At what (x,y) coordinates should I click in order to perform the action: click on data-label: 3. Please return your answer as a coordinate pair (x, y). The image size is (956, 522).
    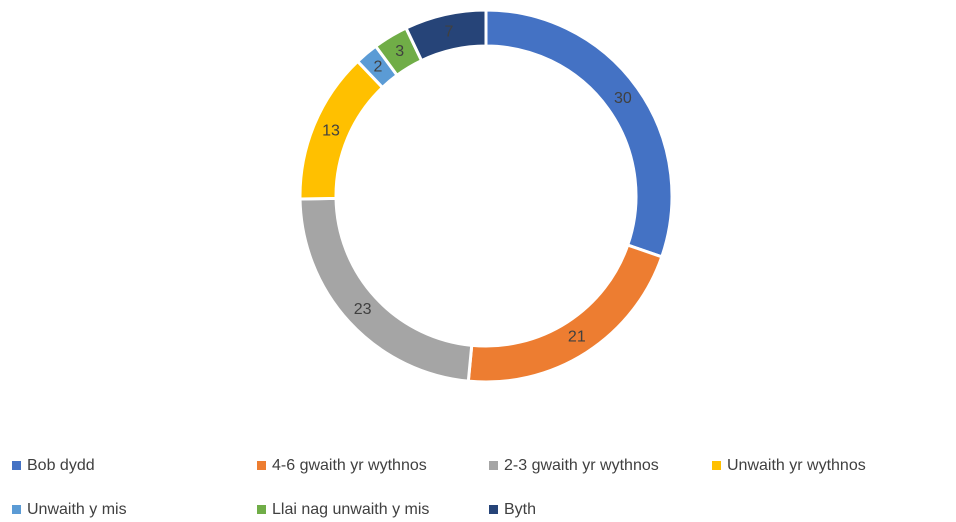
    Looking at the image, I should click on (399, 51).